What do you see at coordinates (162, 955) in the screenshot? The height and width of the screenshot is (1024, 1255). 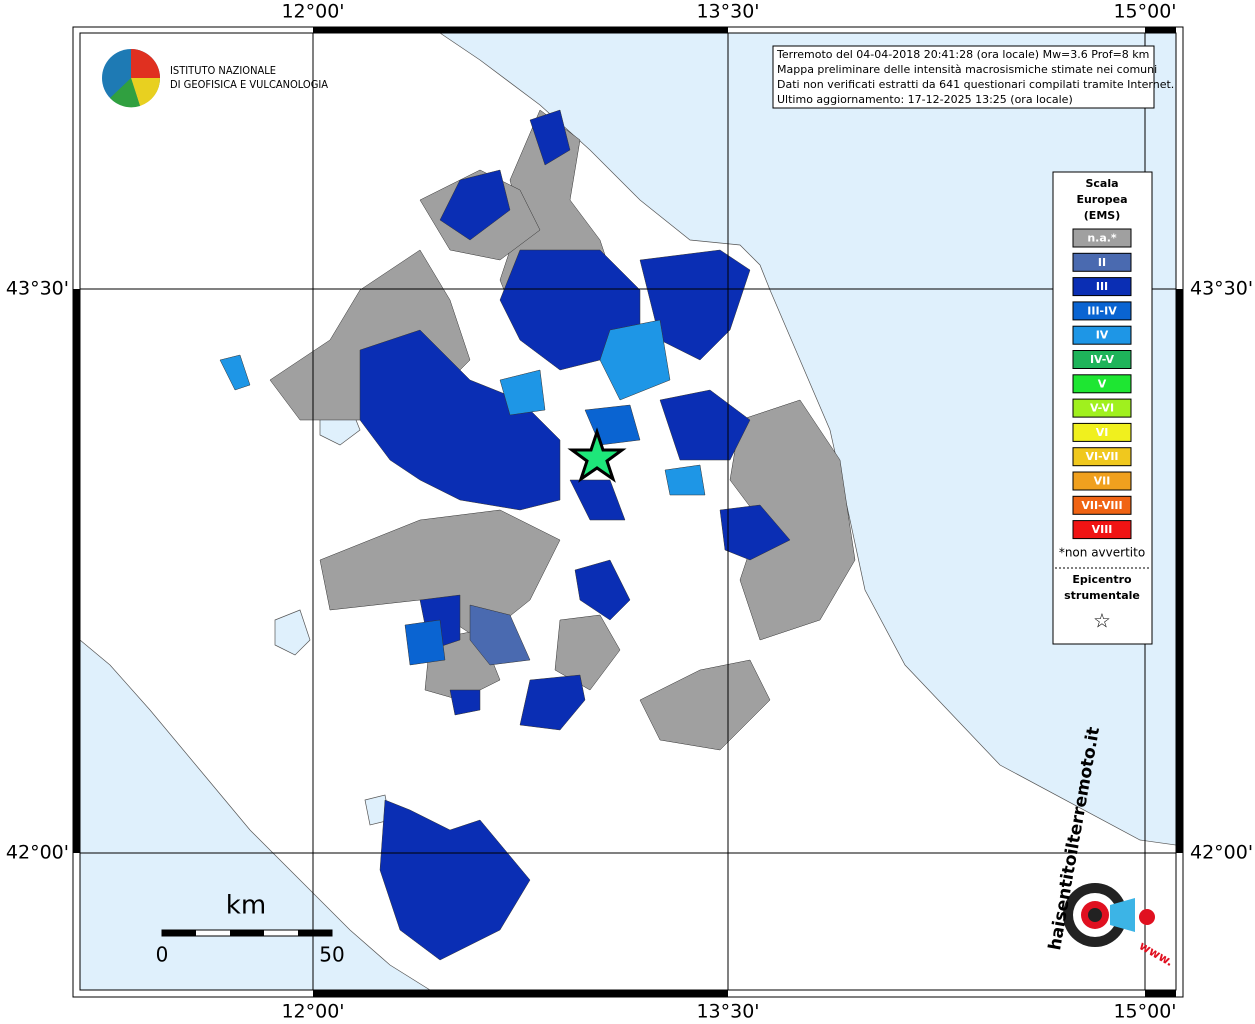 I see `scale-label: 0` at bounding box center [162, 955].